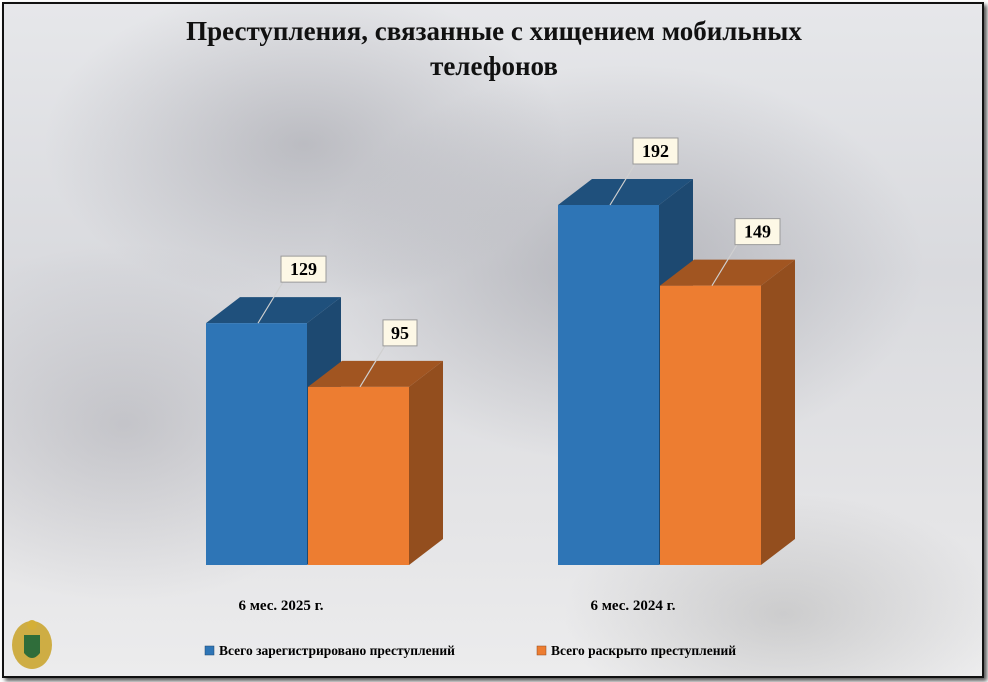  Describe the element at coordinates (32, 644) in the screenshot. I see `emblem` at that location.